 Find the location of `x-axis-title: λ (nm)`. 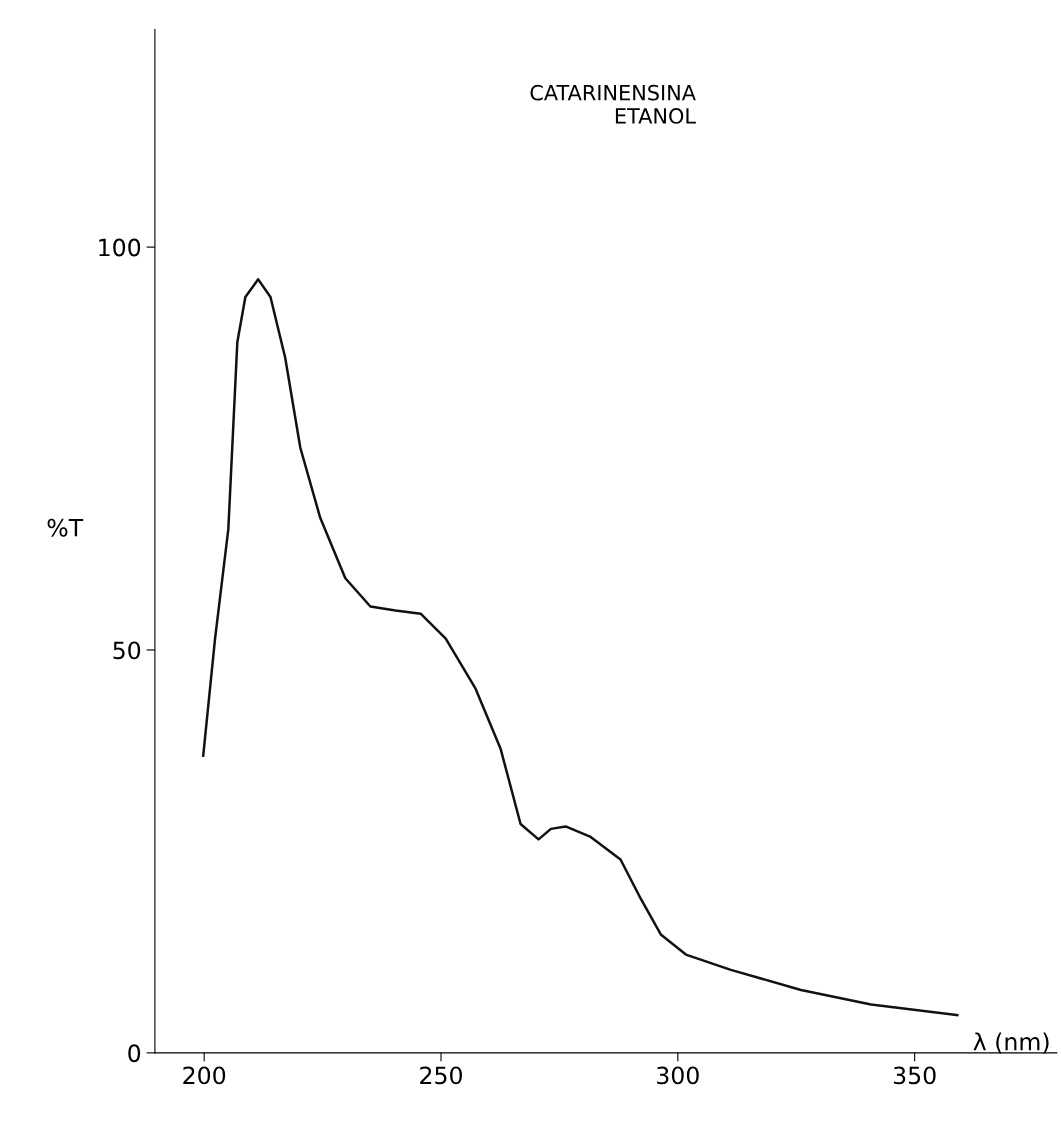

x-axis-title: λ (nm) is located at coordinates (1011, 1043).